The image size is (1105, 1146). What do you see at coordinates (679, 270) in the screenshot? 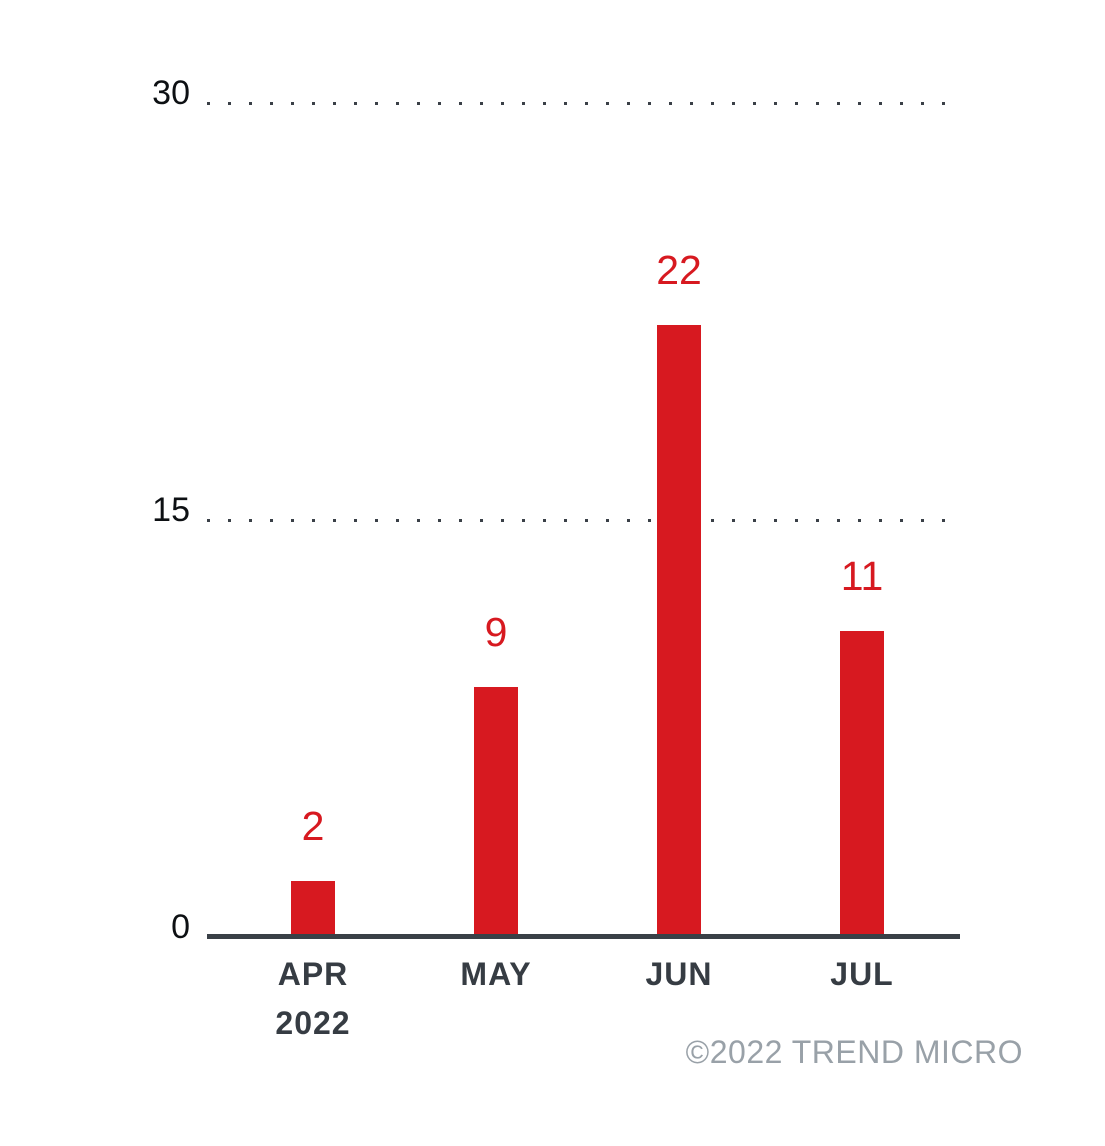
I see `bar-value-label-jun: 22` at bounding box center [679, 270].